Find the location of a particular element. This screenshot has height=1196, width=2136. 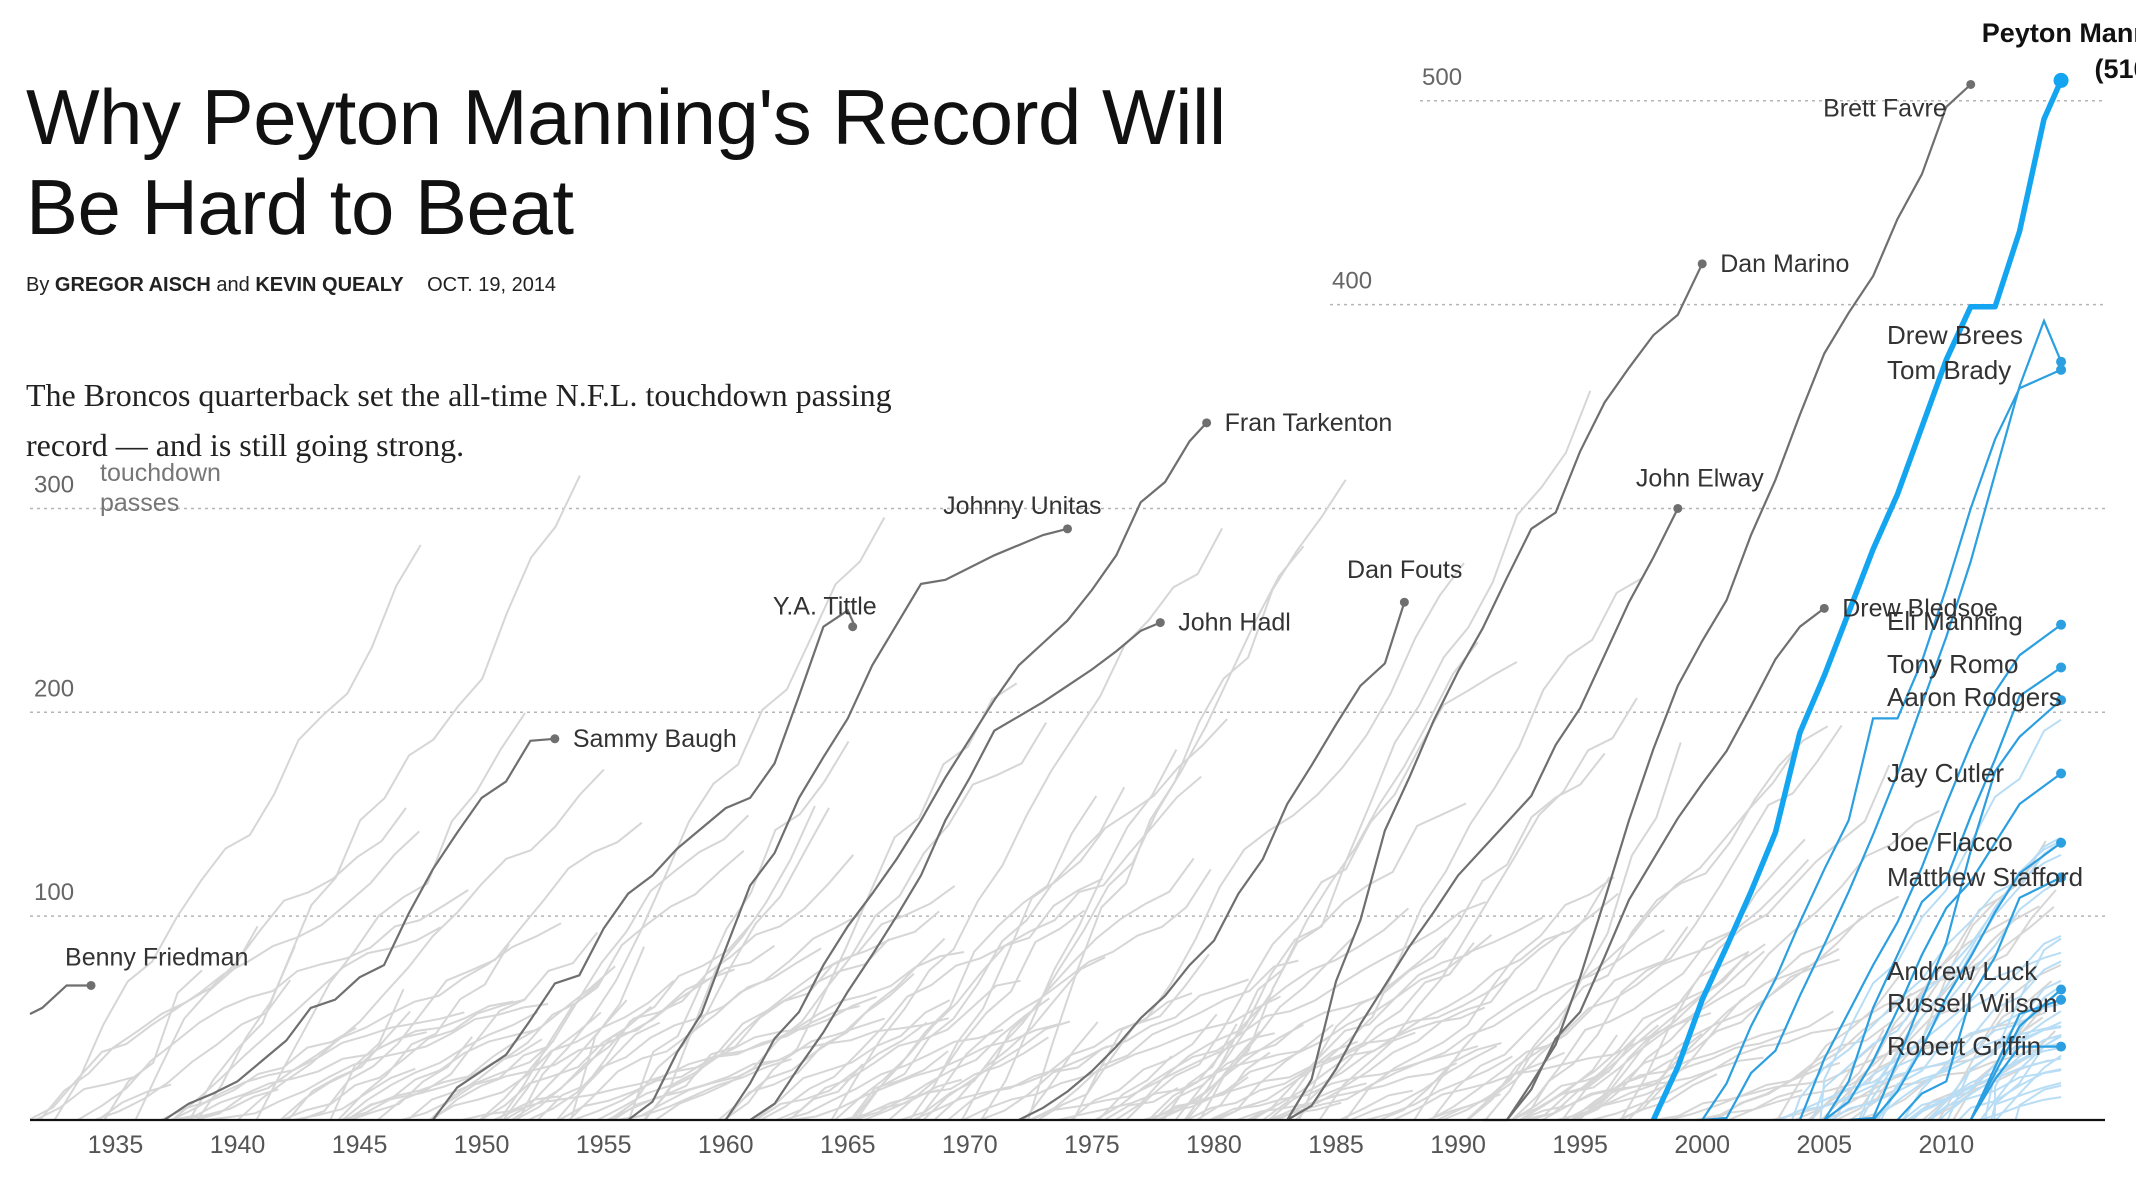

byline-and: and is located at coordinates (233, 285).